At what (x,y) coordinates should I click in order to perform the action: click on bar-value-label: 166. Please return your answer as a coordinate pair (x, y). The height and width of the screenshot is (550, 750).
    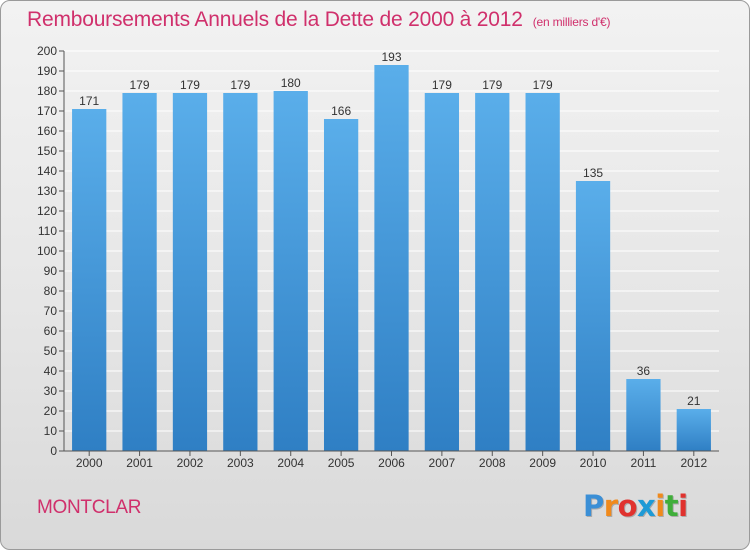
    Looking at the image, I should click on (341, 111).